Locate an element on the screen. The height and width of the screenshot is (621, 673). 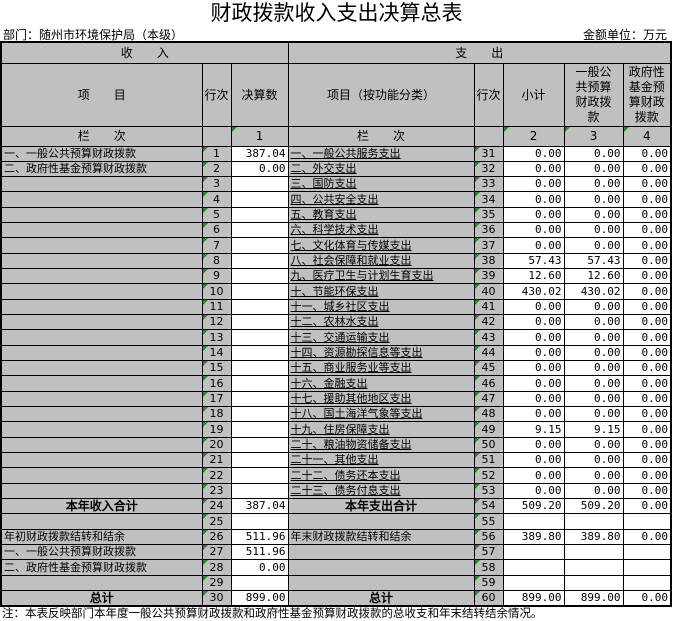
expense-row-no: 59 is located at coordinates (488, 583).